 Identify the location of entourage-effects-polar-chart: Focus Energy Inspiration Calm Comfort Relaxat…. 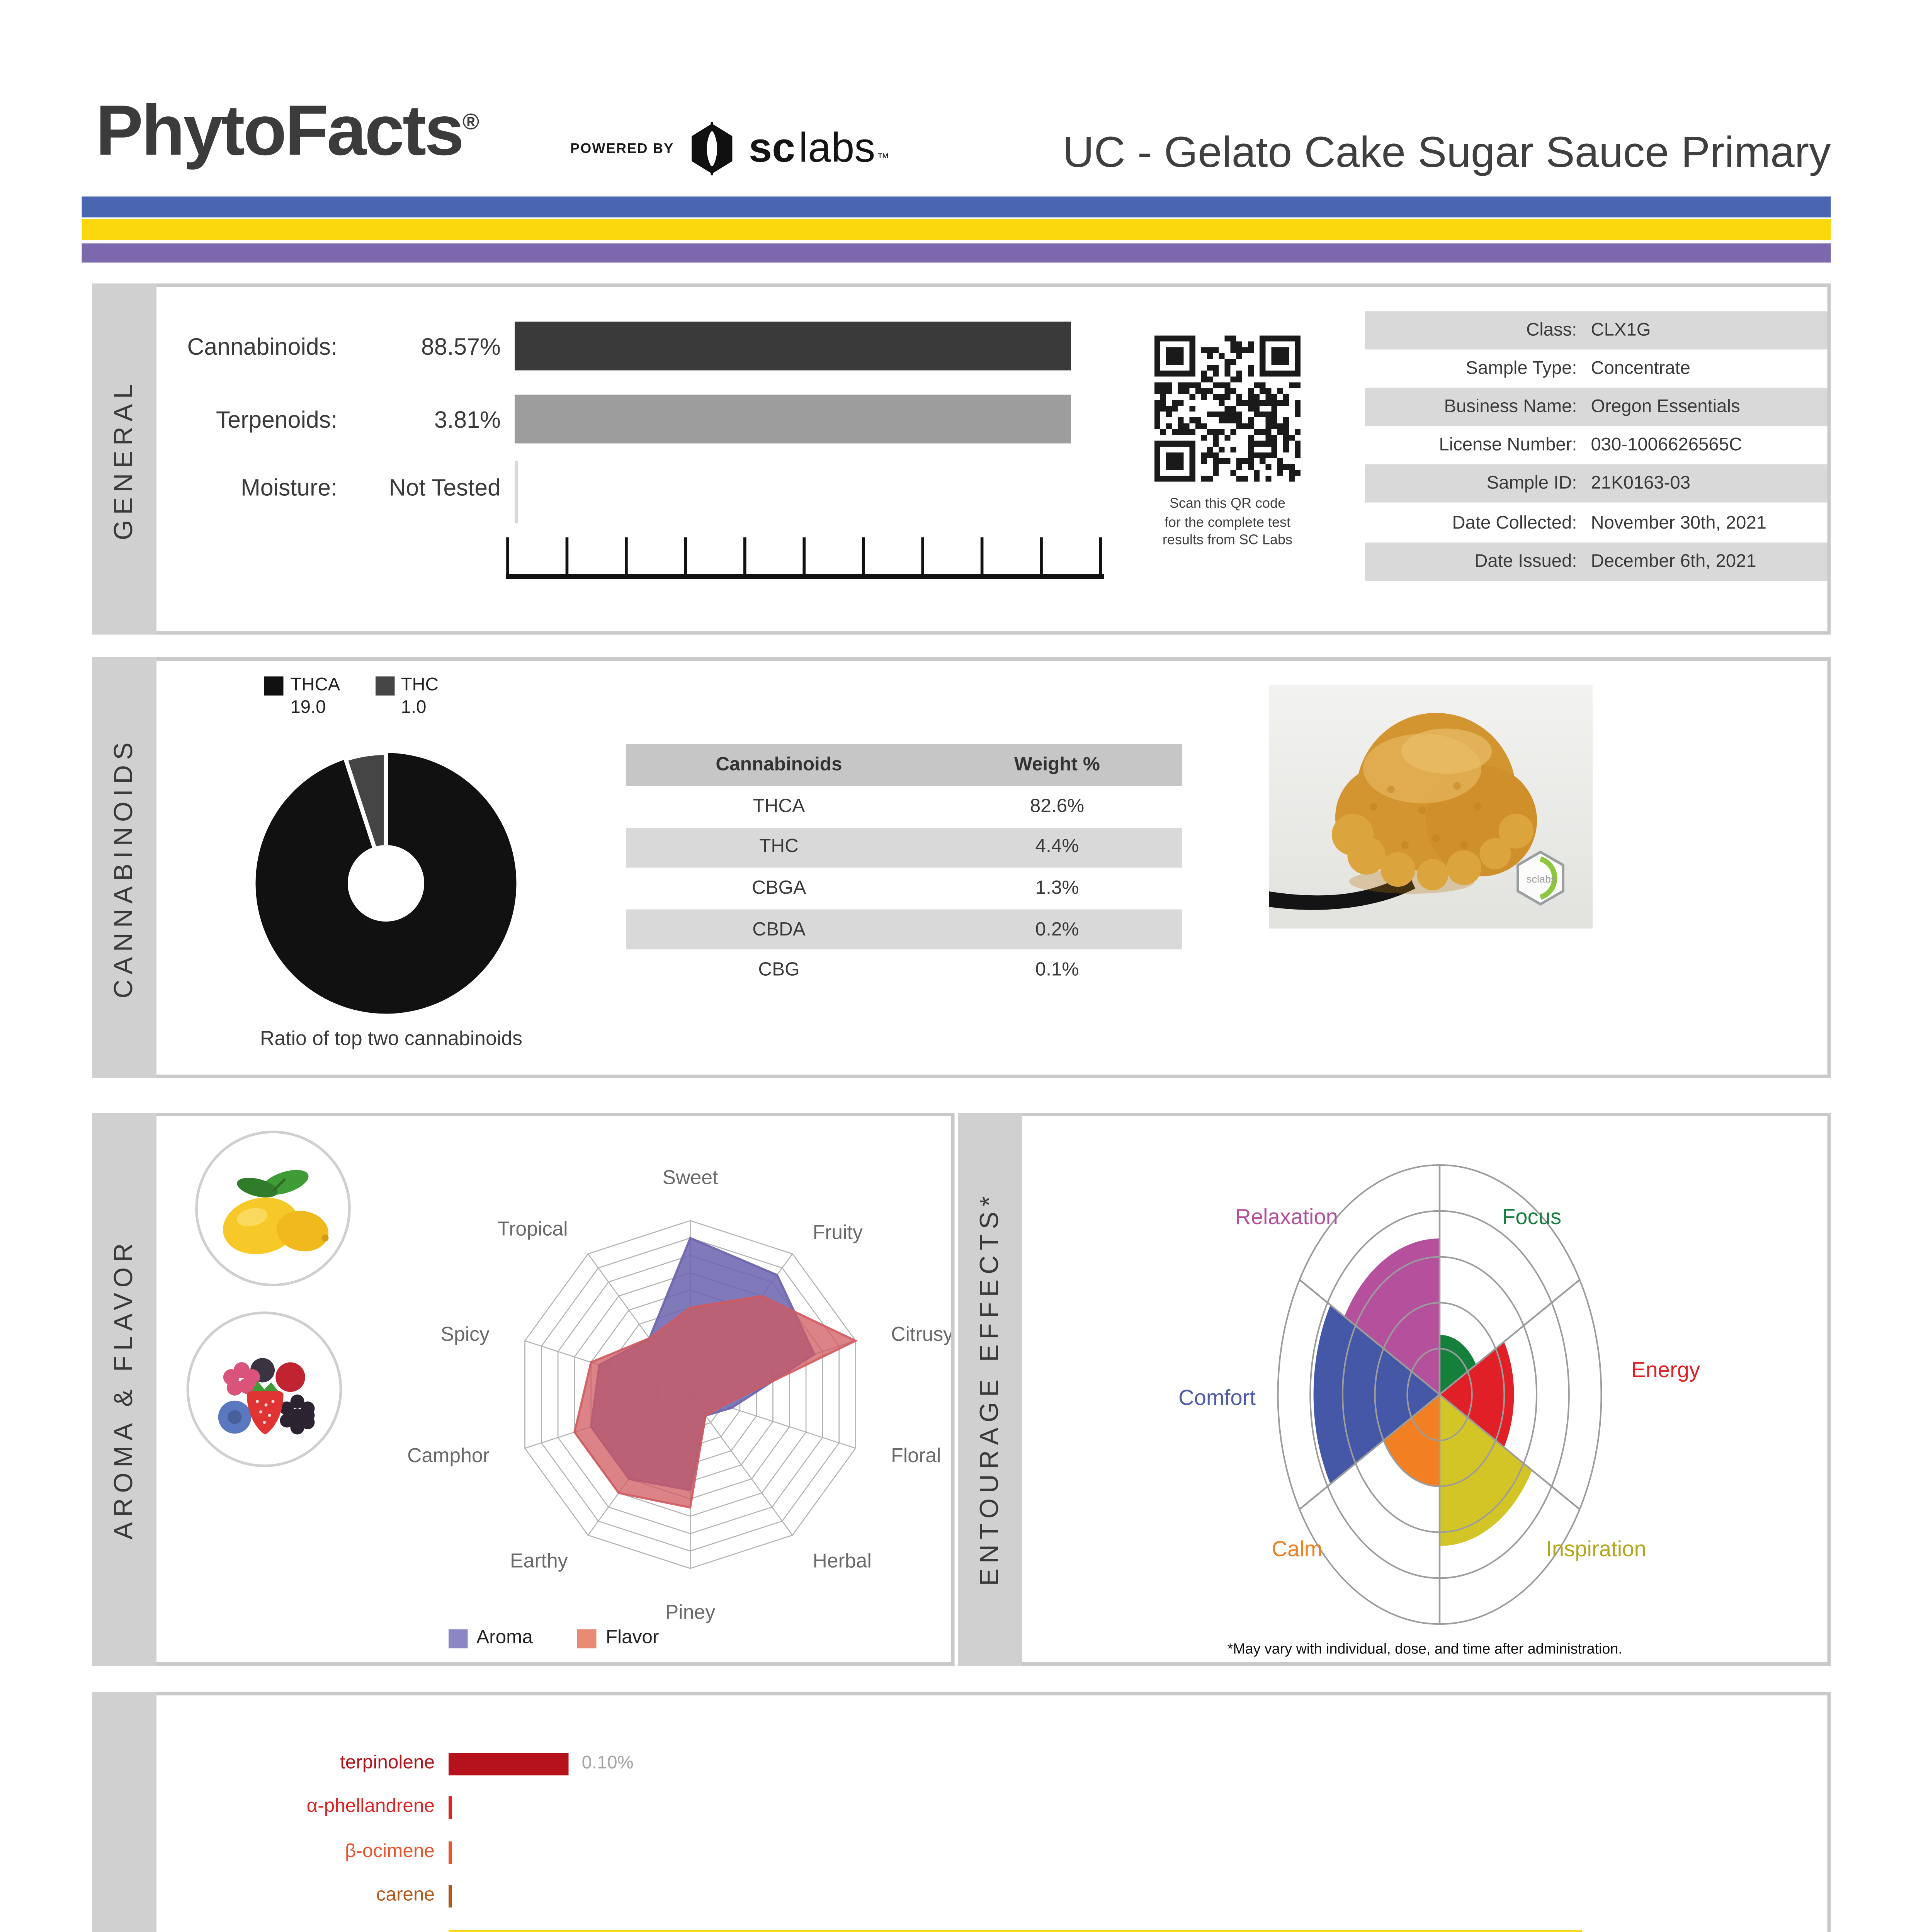
(1439, 1395).